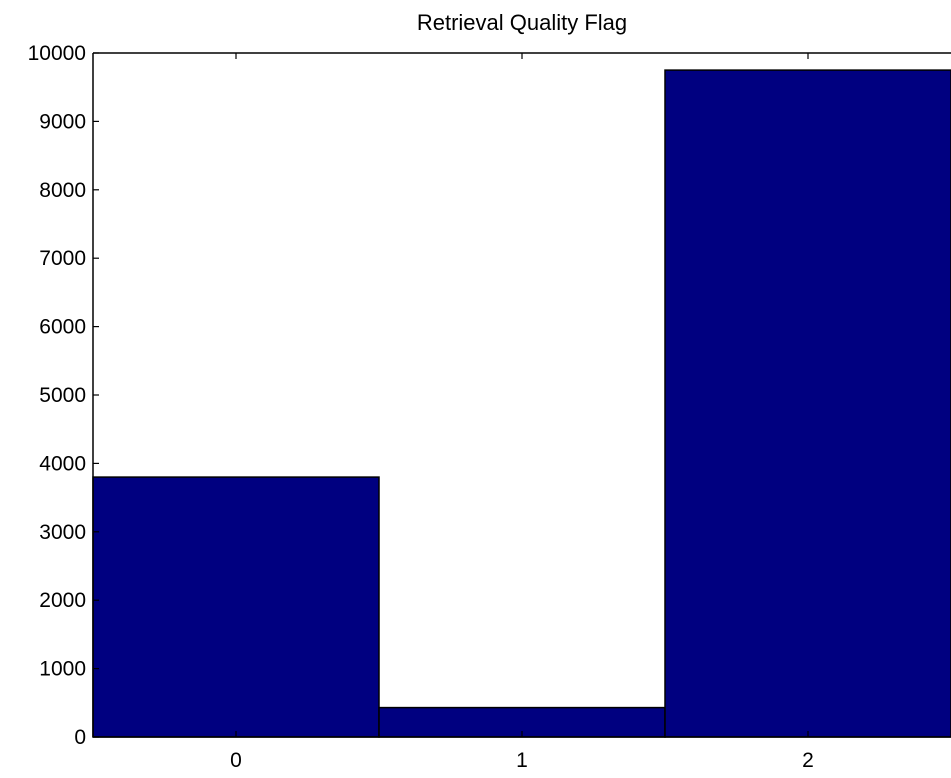 This screenshot has height=778, width=951. Describe the element at coordinates (236, 760) in the screenshot. I see `x-tick-label: 0` at that location.